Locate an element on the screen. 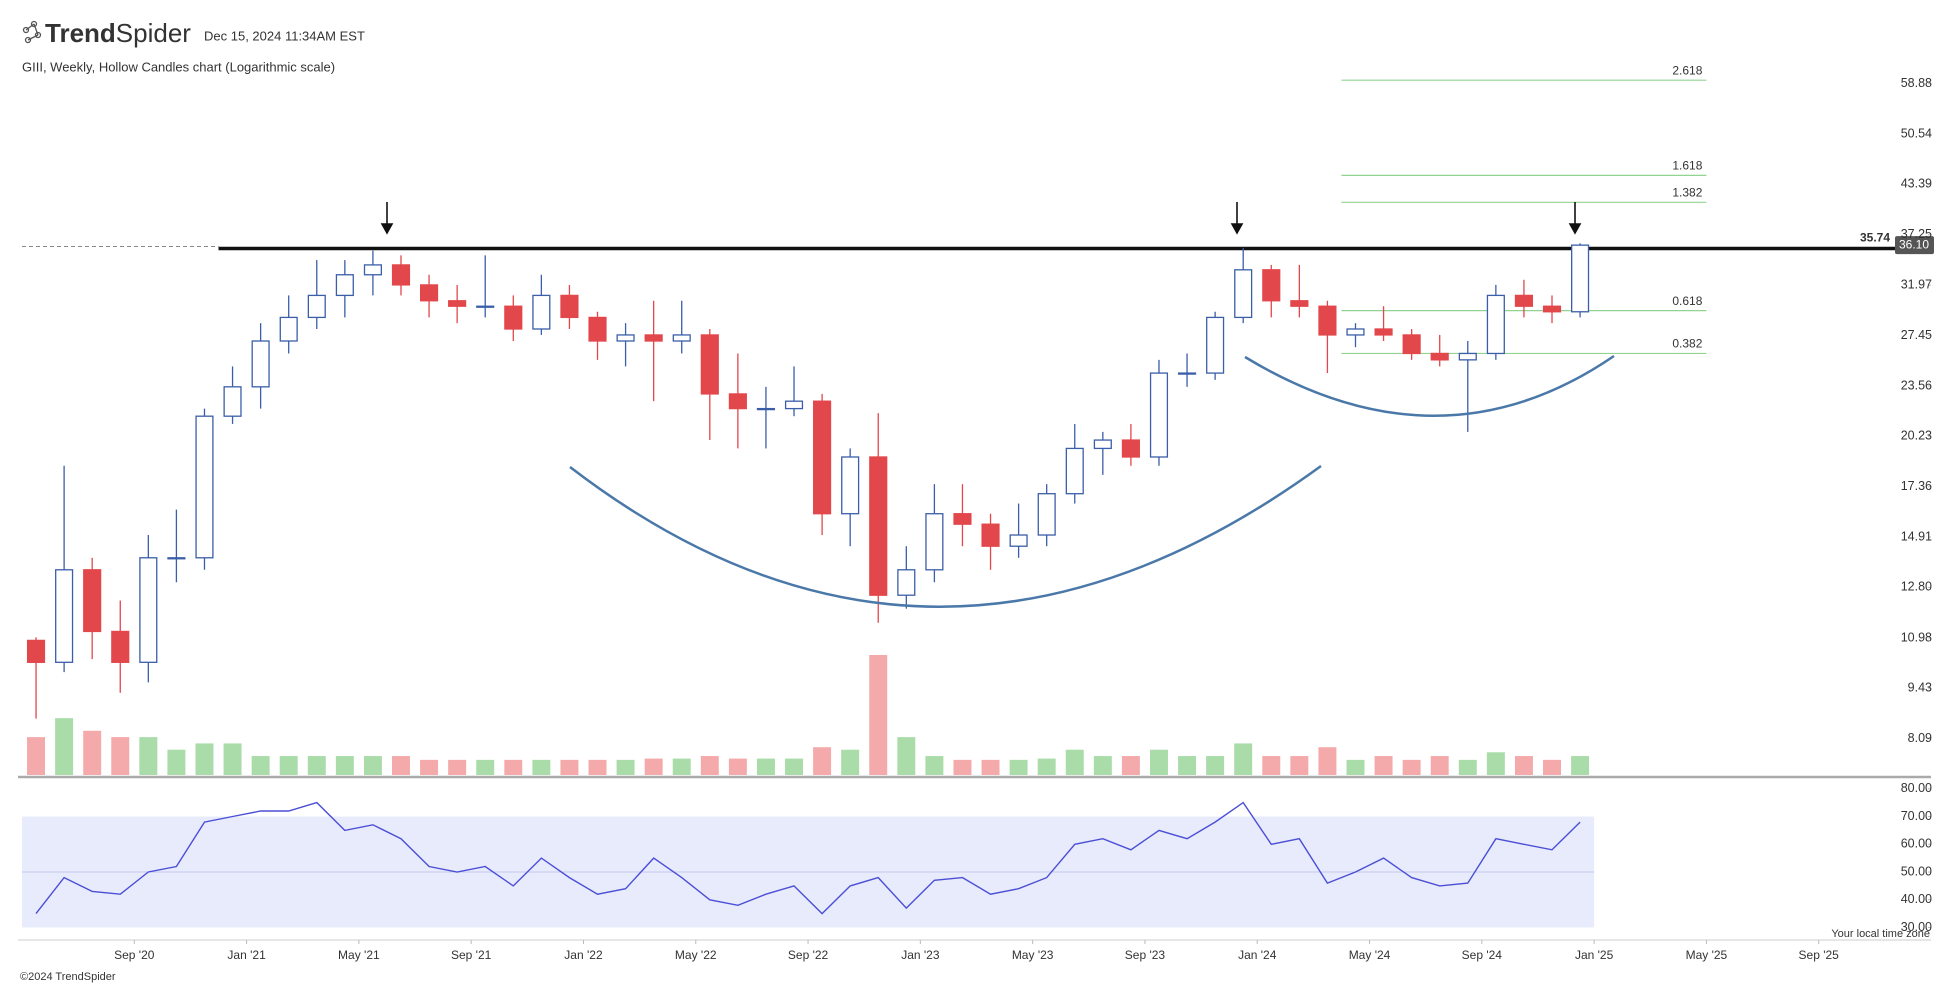  x-tick-label: Jan '23 is located at coordinates (920, 955).